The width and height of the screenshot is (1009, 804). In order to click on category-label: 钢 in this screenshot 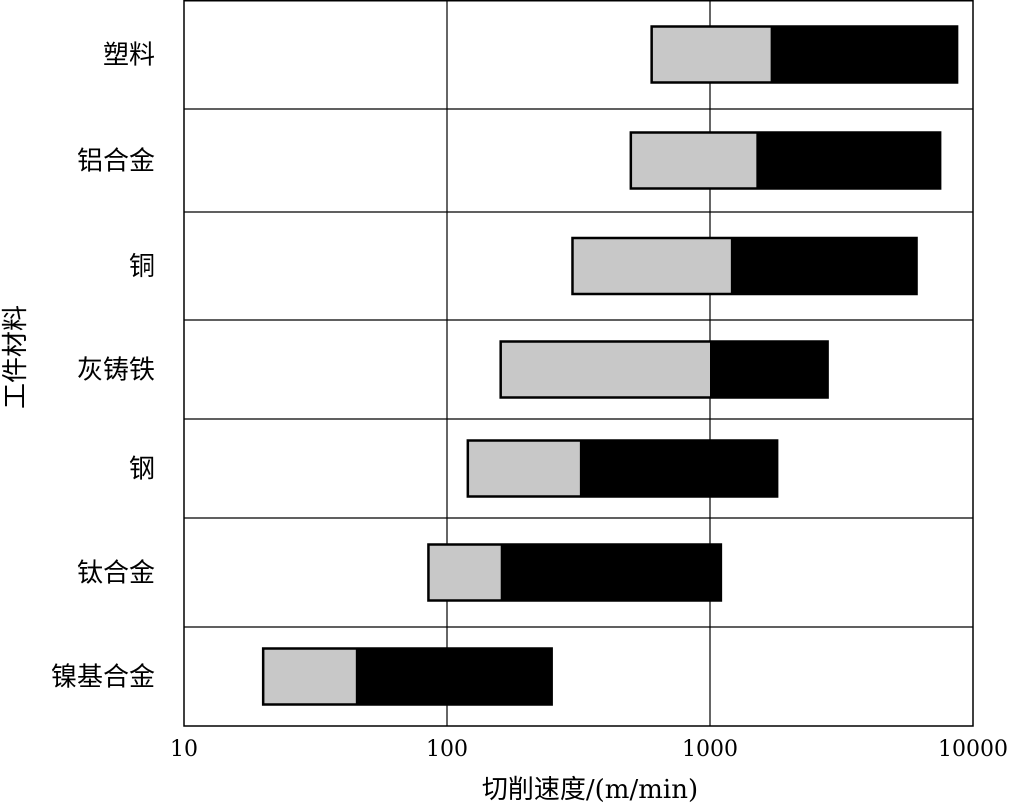, I will do `click(142, 470)`.